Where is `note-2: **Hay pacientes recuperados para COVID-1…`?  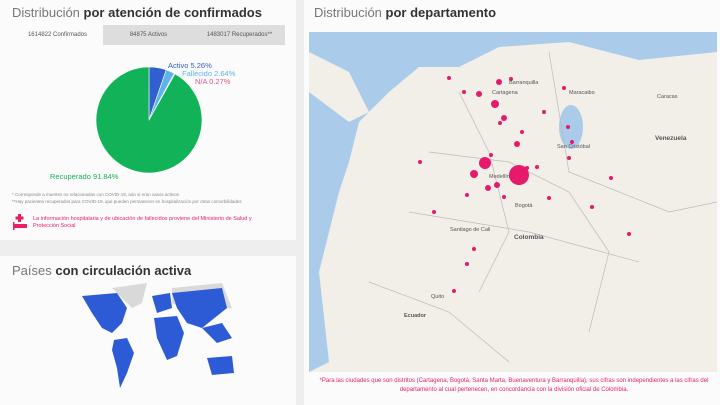 note-2: **Hay pacientes recuperados para COVID-1… is located at coordinates (127, 201).